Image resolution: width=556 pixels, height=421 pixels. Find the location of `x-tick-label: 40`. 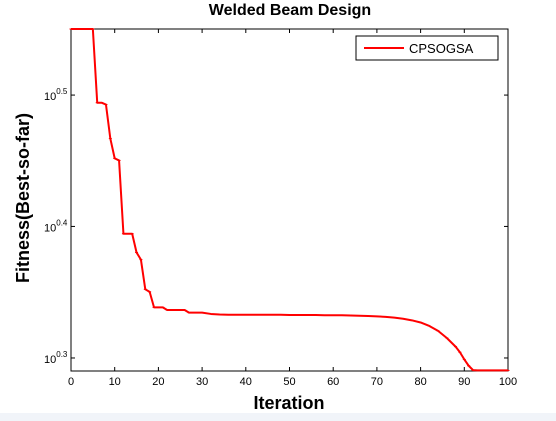

x-tick-label: 40 is located at coordinates (246, 382).